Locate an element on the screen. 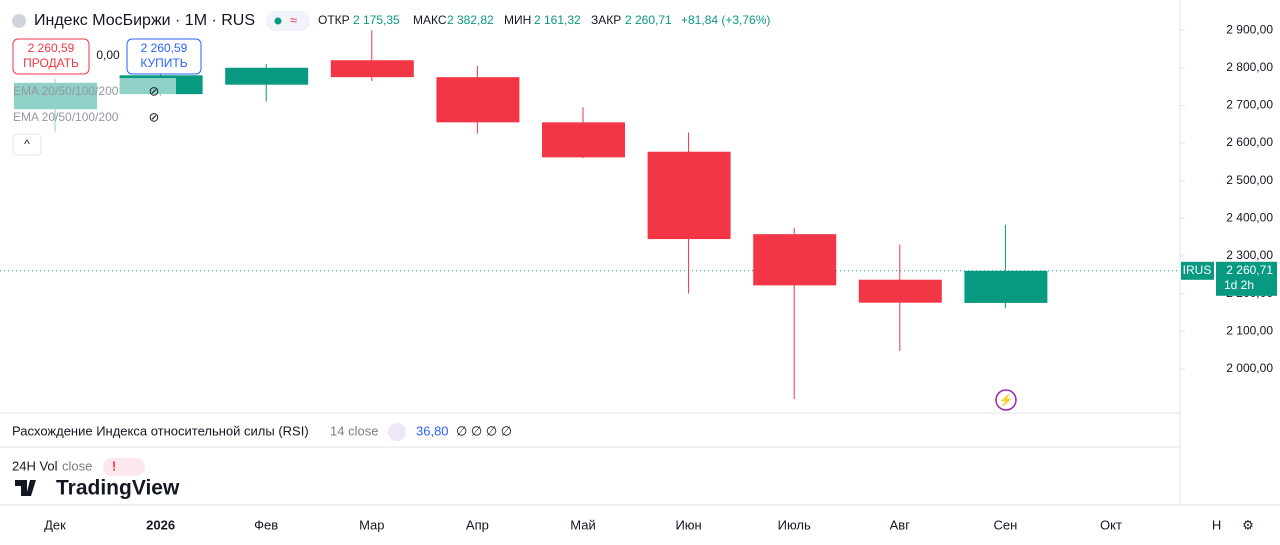  x-tick-label: Н is located at coordinates (1216, 524).